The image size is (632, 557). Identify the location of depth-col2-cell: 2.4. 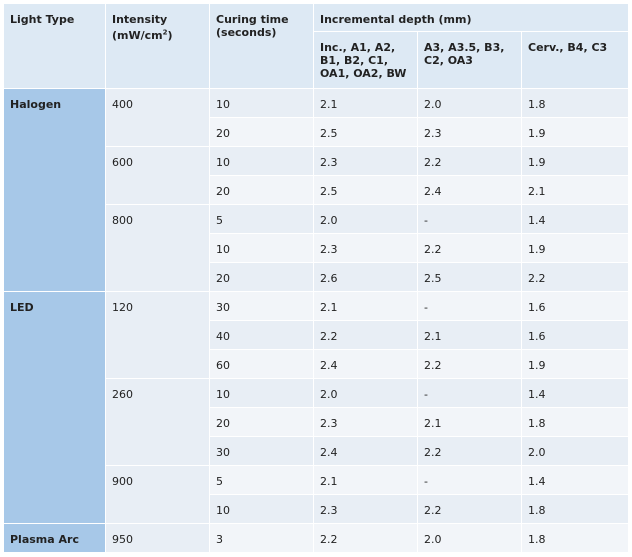
(470, 190).